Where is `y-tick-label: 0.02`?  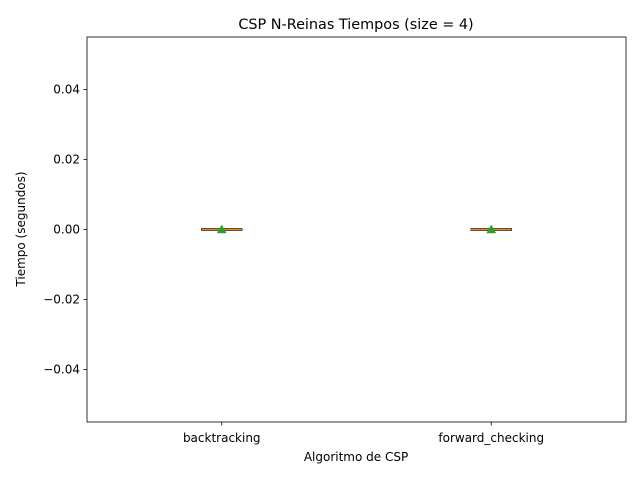
y-tick-label: 0.02 is located at coordinates (66, 160).